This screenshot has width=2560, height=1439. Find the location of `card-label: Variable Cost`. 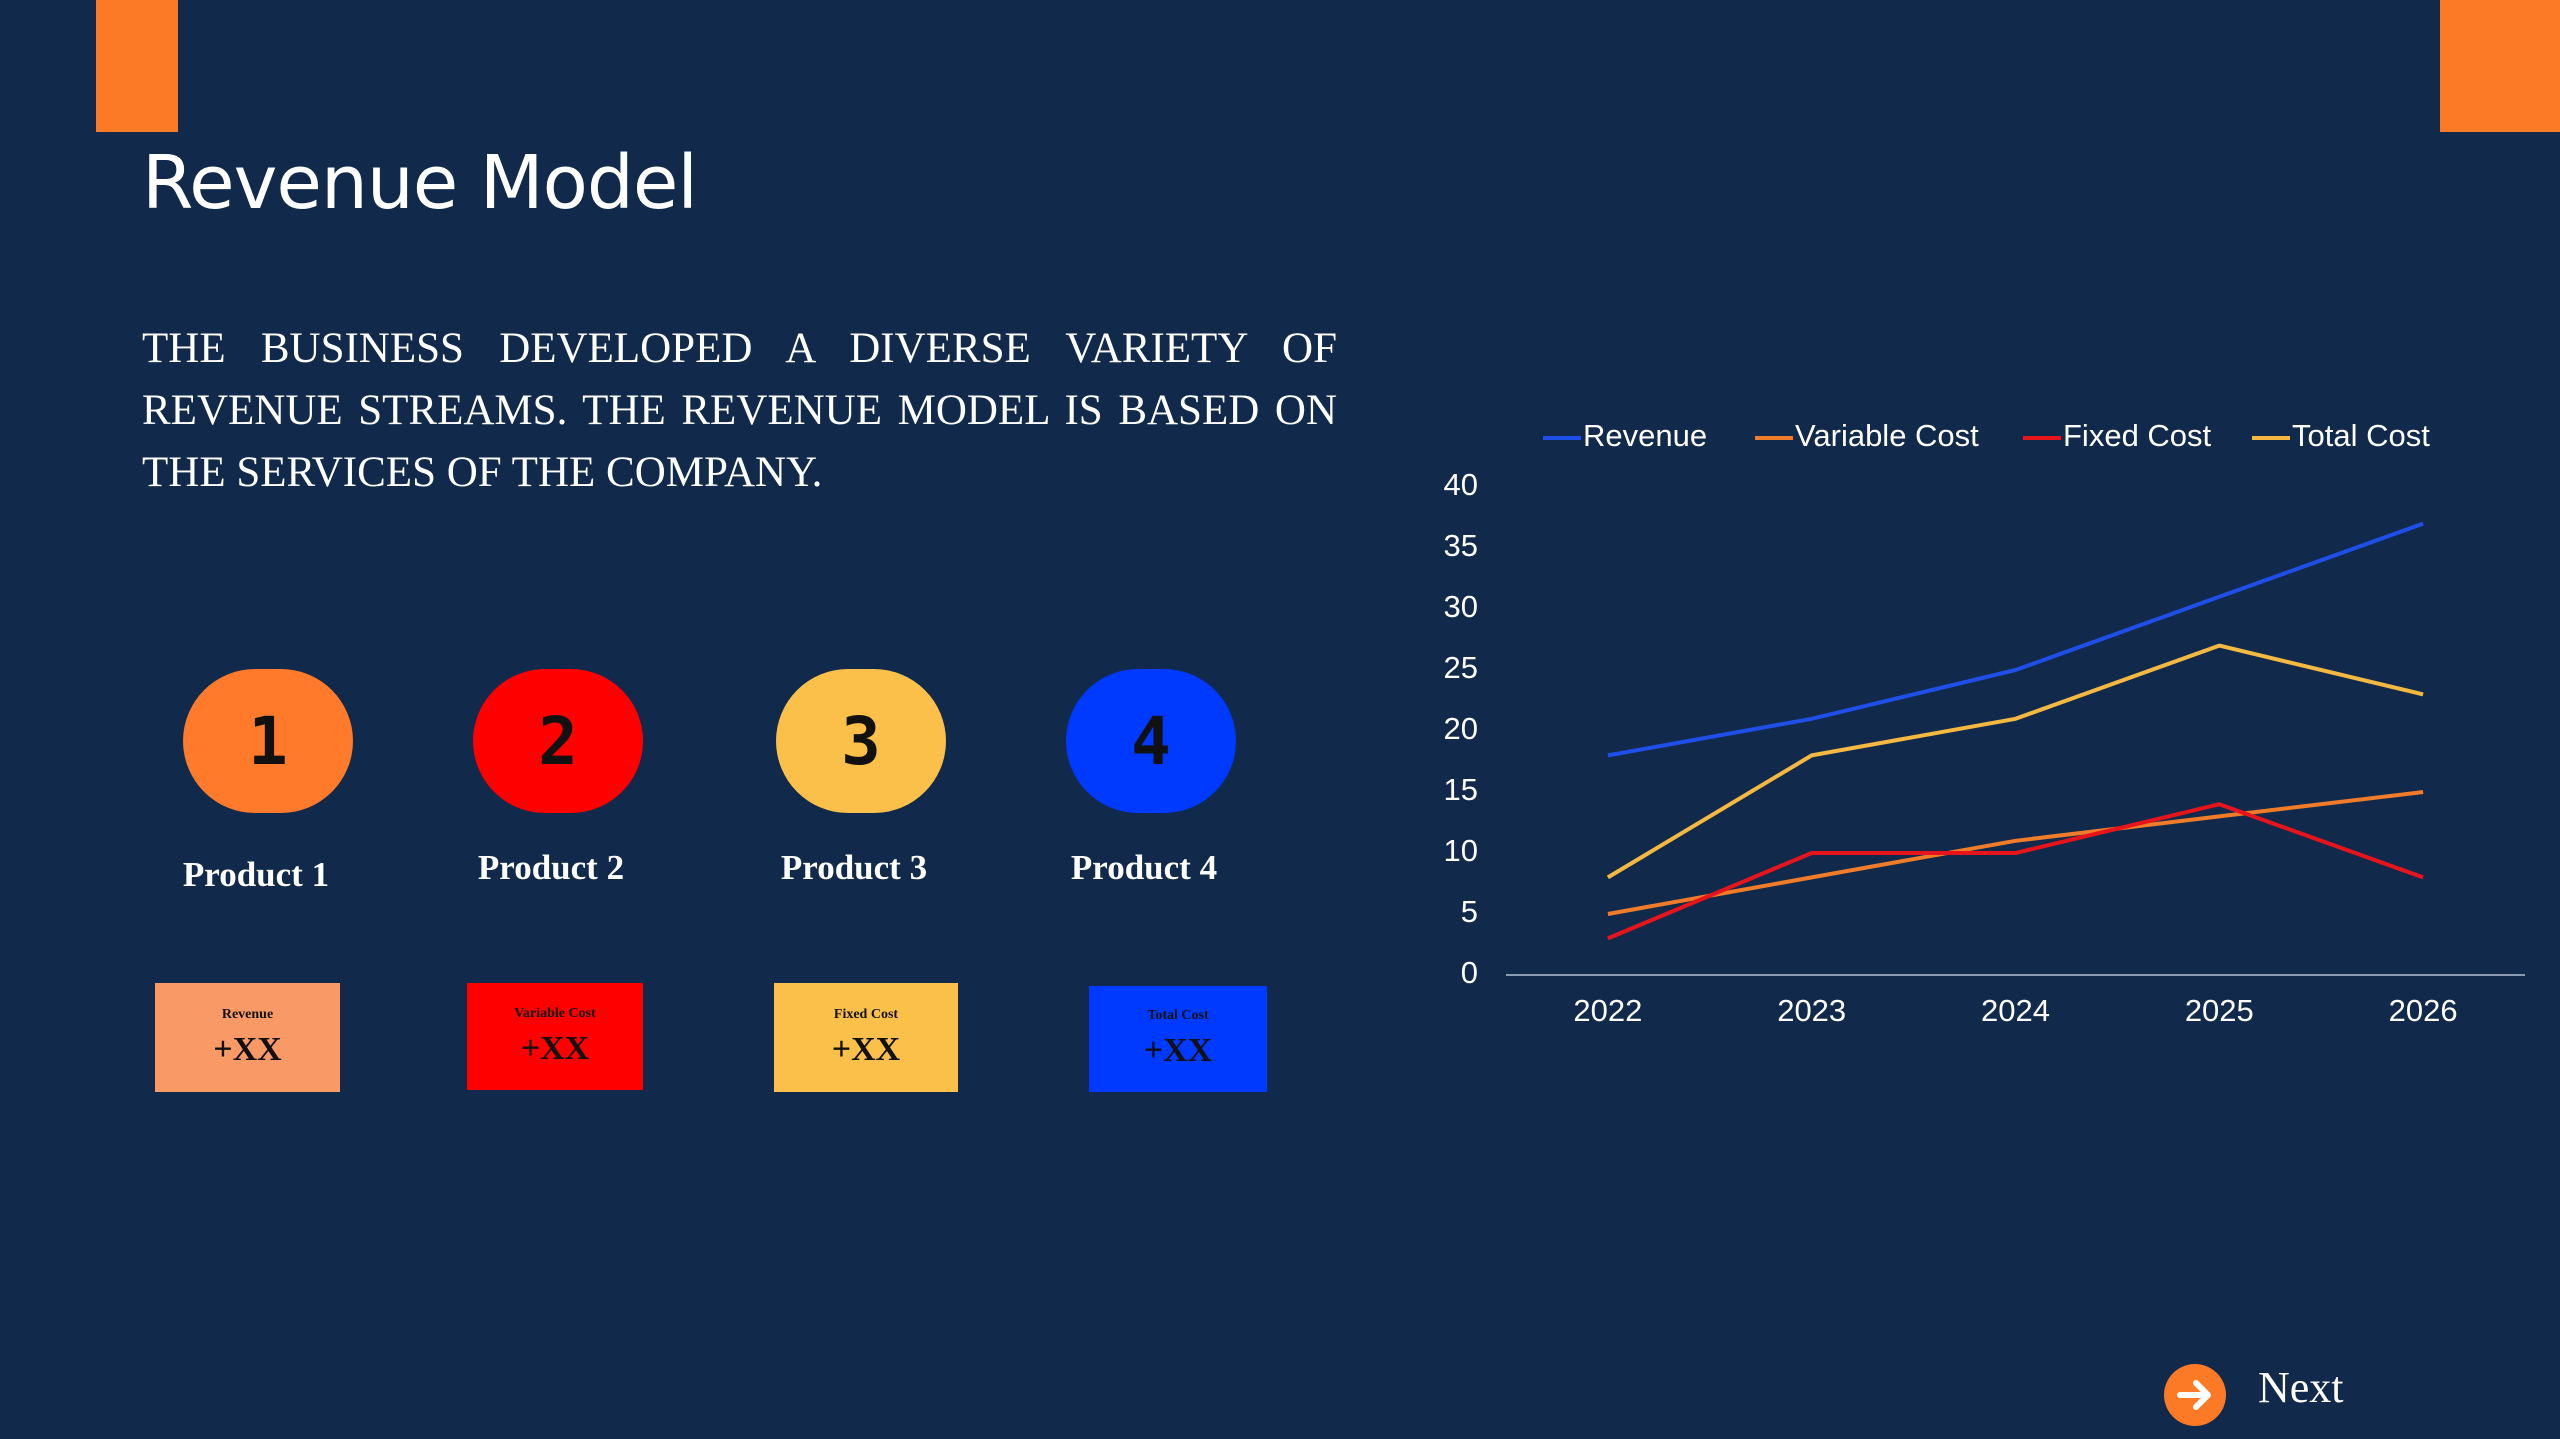

card-label: Variable Cost is located at coordinates (555, 1013).